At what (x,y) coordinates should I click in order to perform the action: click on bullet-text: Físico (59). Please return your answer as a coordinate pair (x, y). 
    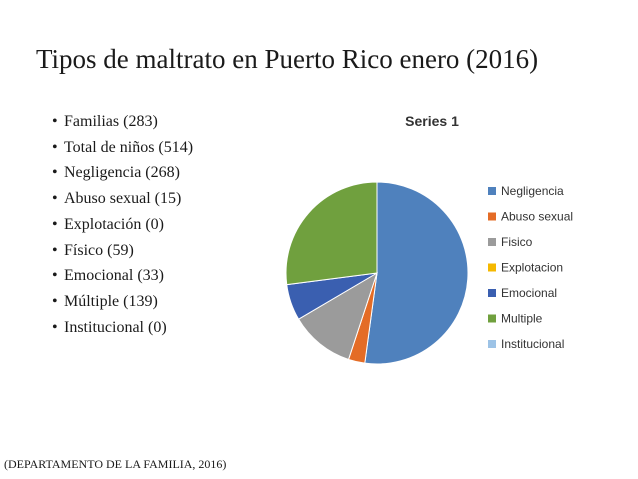
    Looking at the image, I should click on (99, 250).